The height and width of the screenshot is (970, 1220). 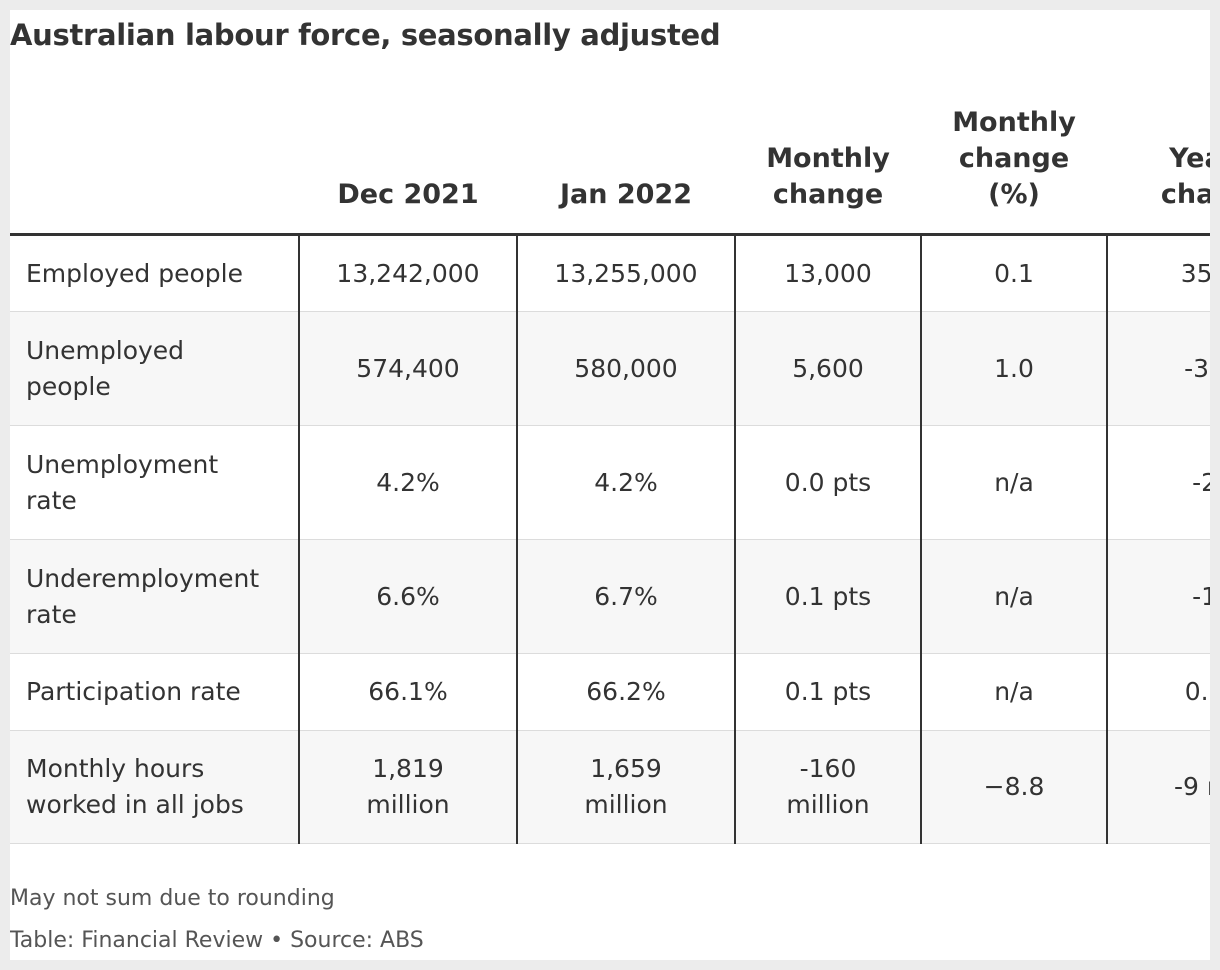 What do you see at coordinates (828, 176) in the screenshot?
I see `header-text: Monthly change` at bounding box center [828, 176].